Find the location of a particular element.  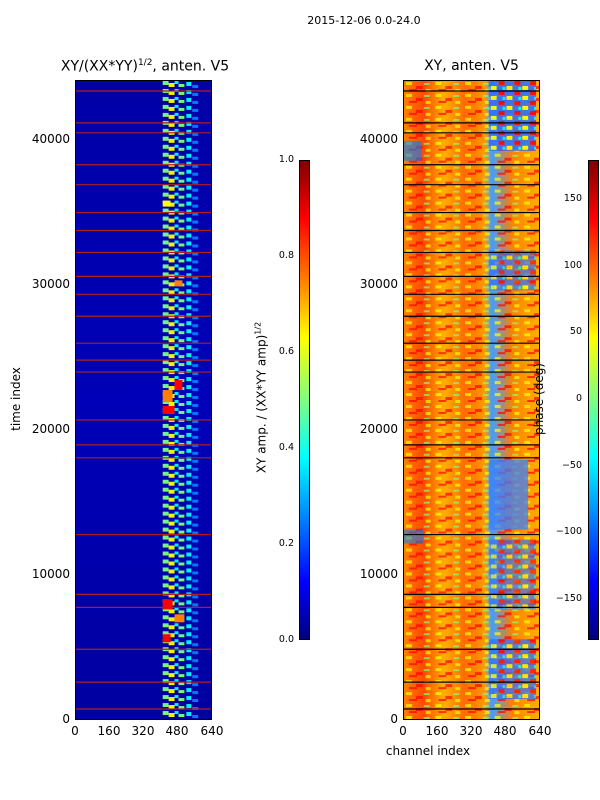

phase-cbtick-100: 100 is located at coordinates (572, 265).